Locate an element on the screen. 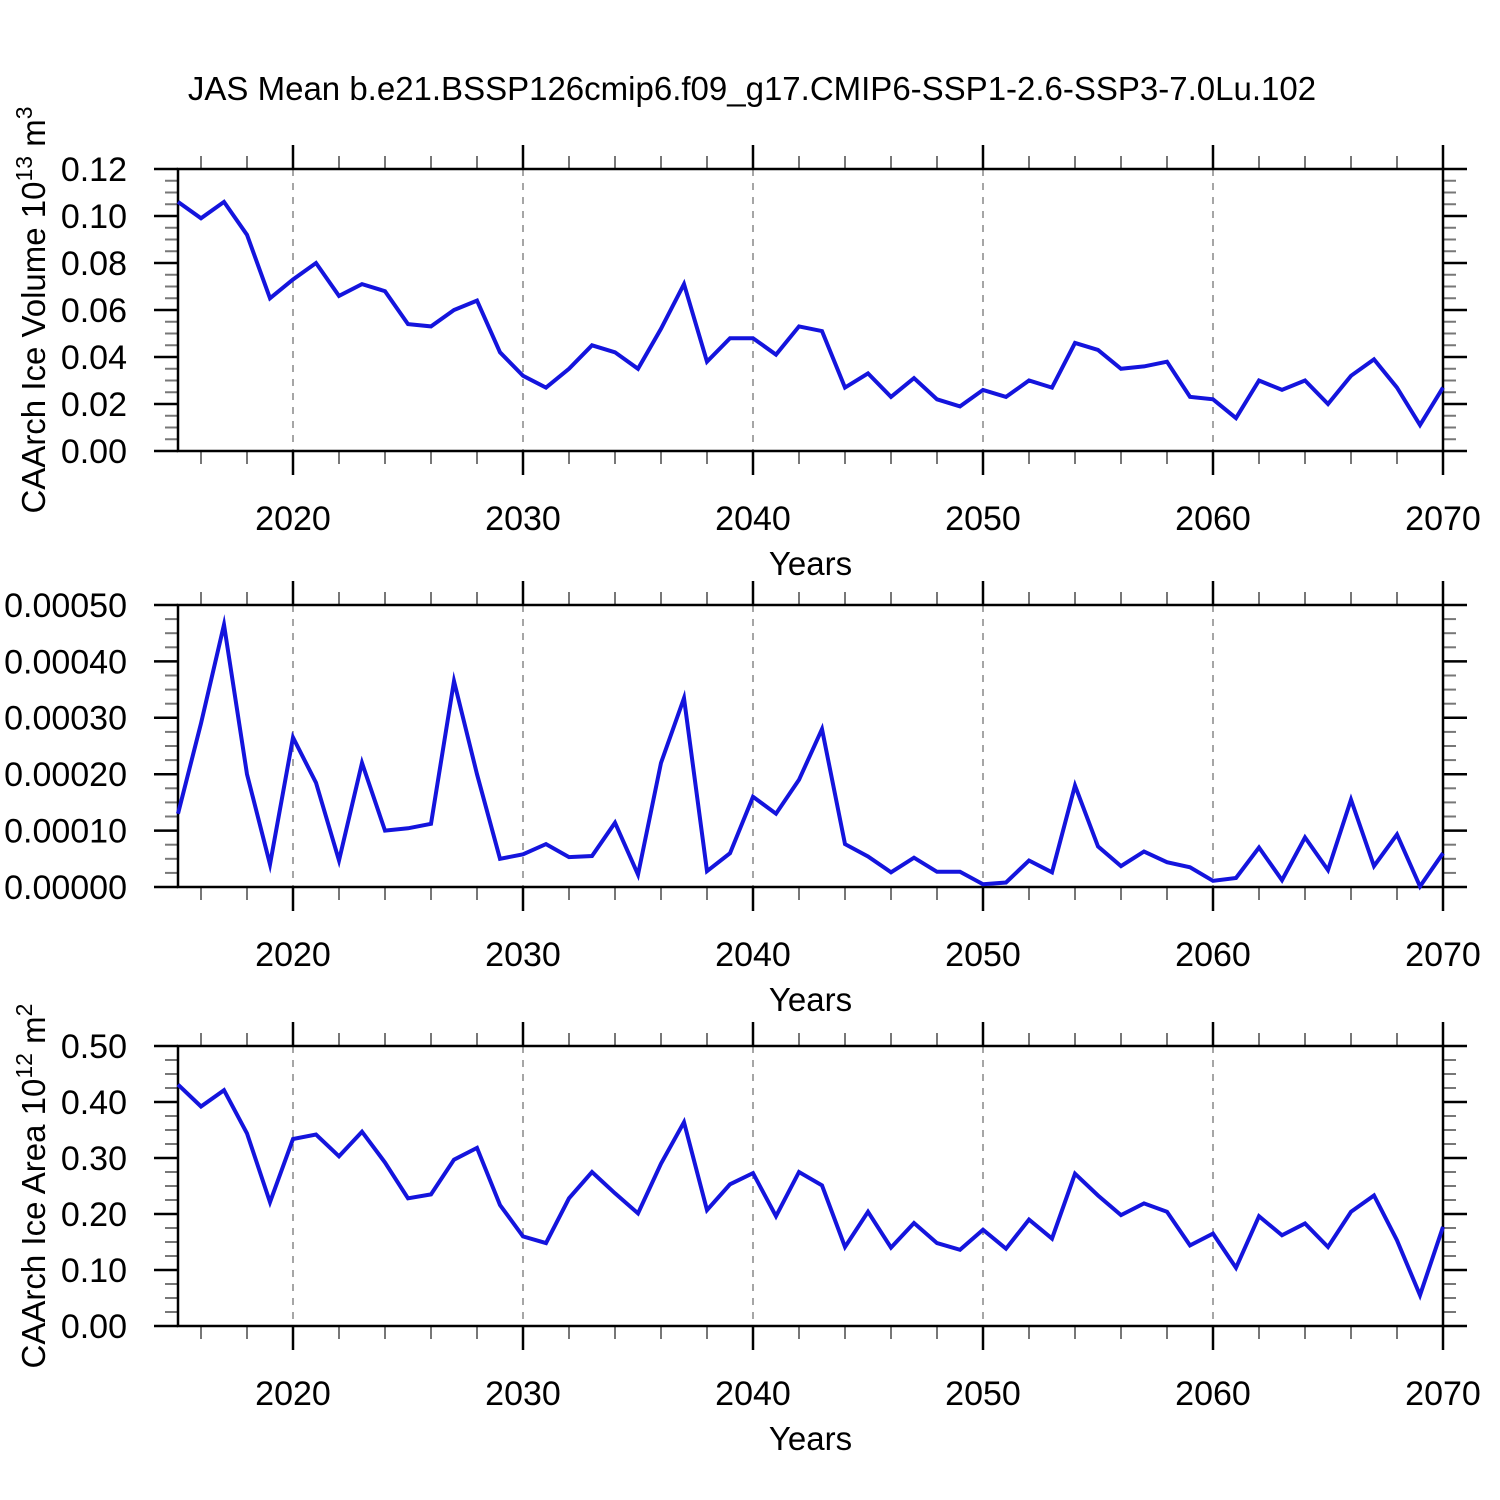 The height and width of the screenshot is (1500, 1500). y-tick-label: 0.02 is located at coordinates (94, 405).